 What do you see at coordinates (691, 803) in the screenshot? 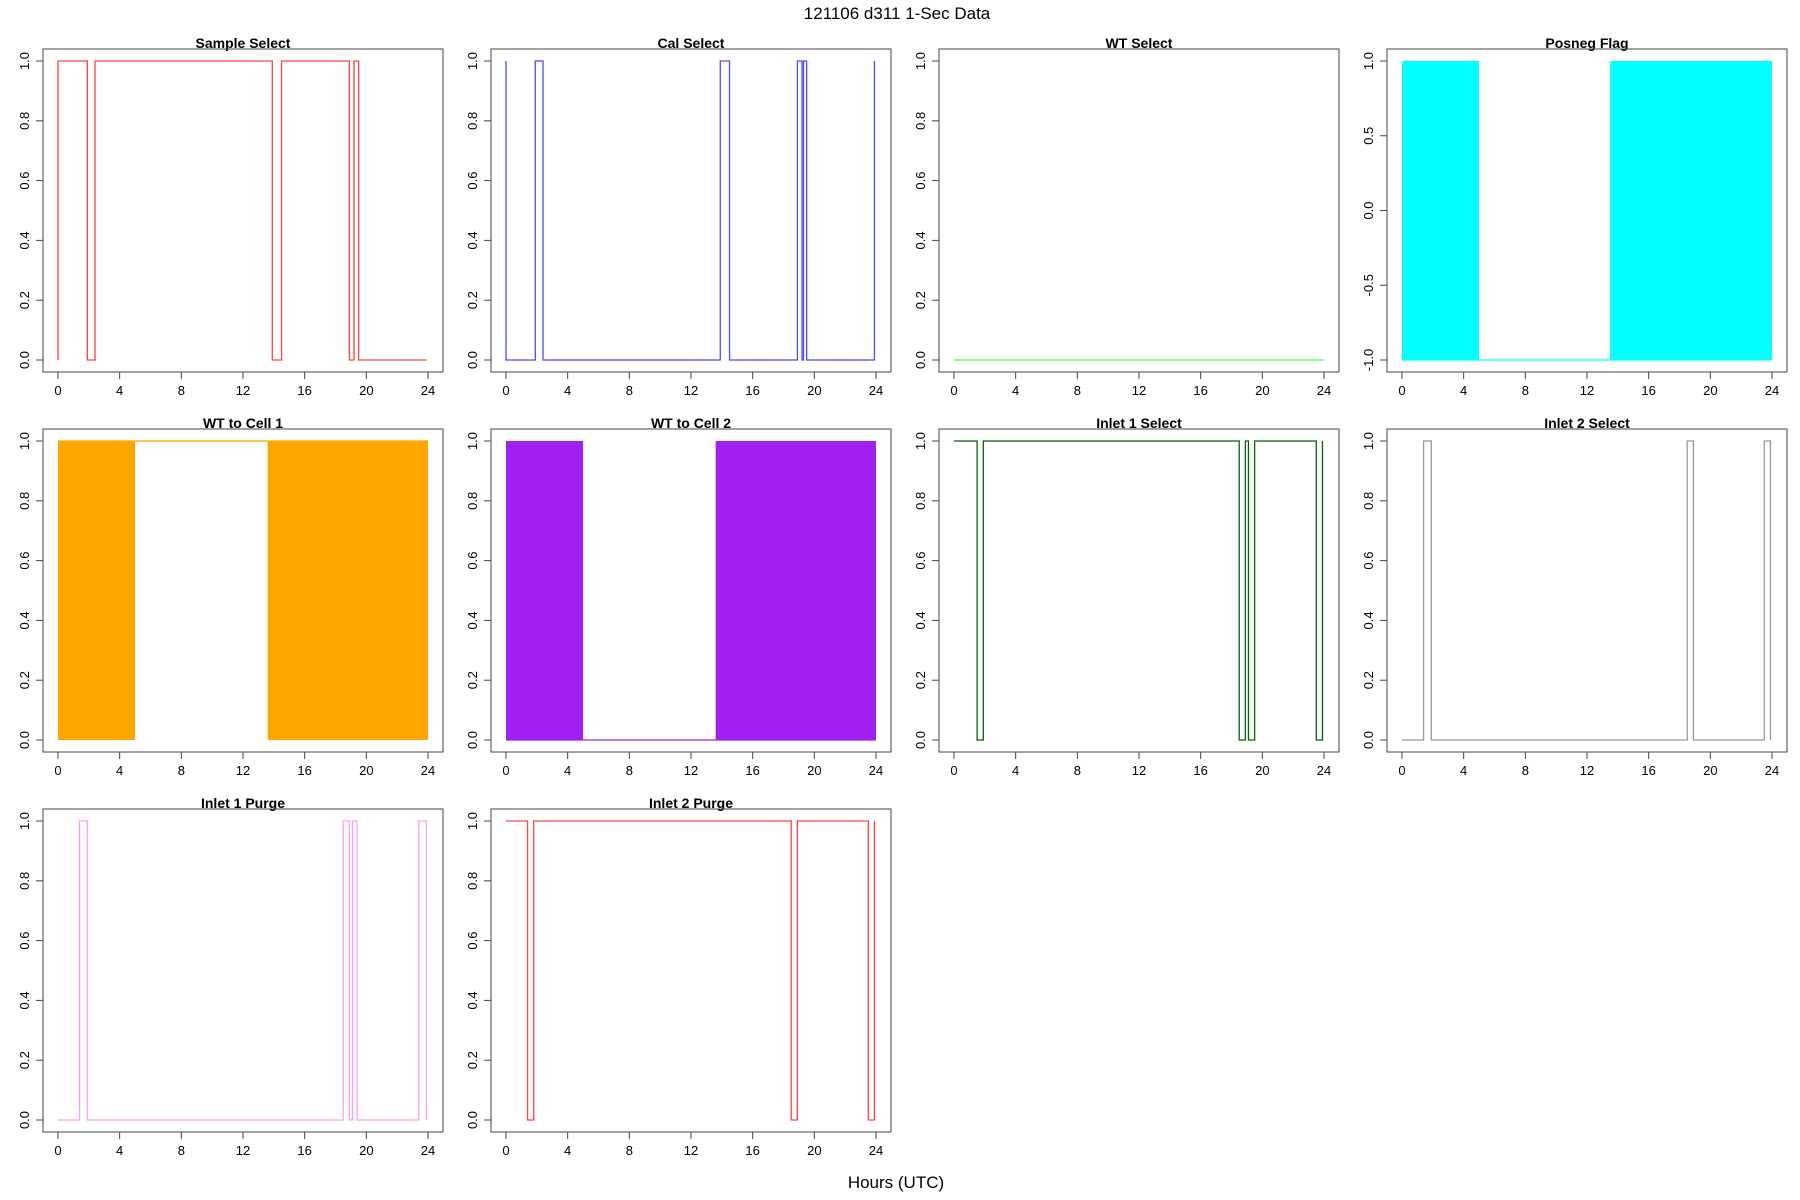
I see `panel-title: Inlet 2 Purge` at bounding box center [691, 803].